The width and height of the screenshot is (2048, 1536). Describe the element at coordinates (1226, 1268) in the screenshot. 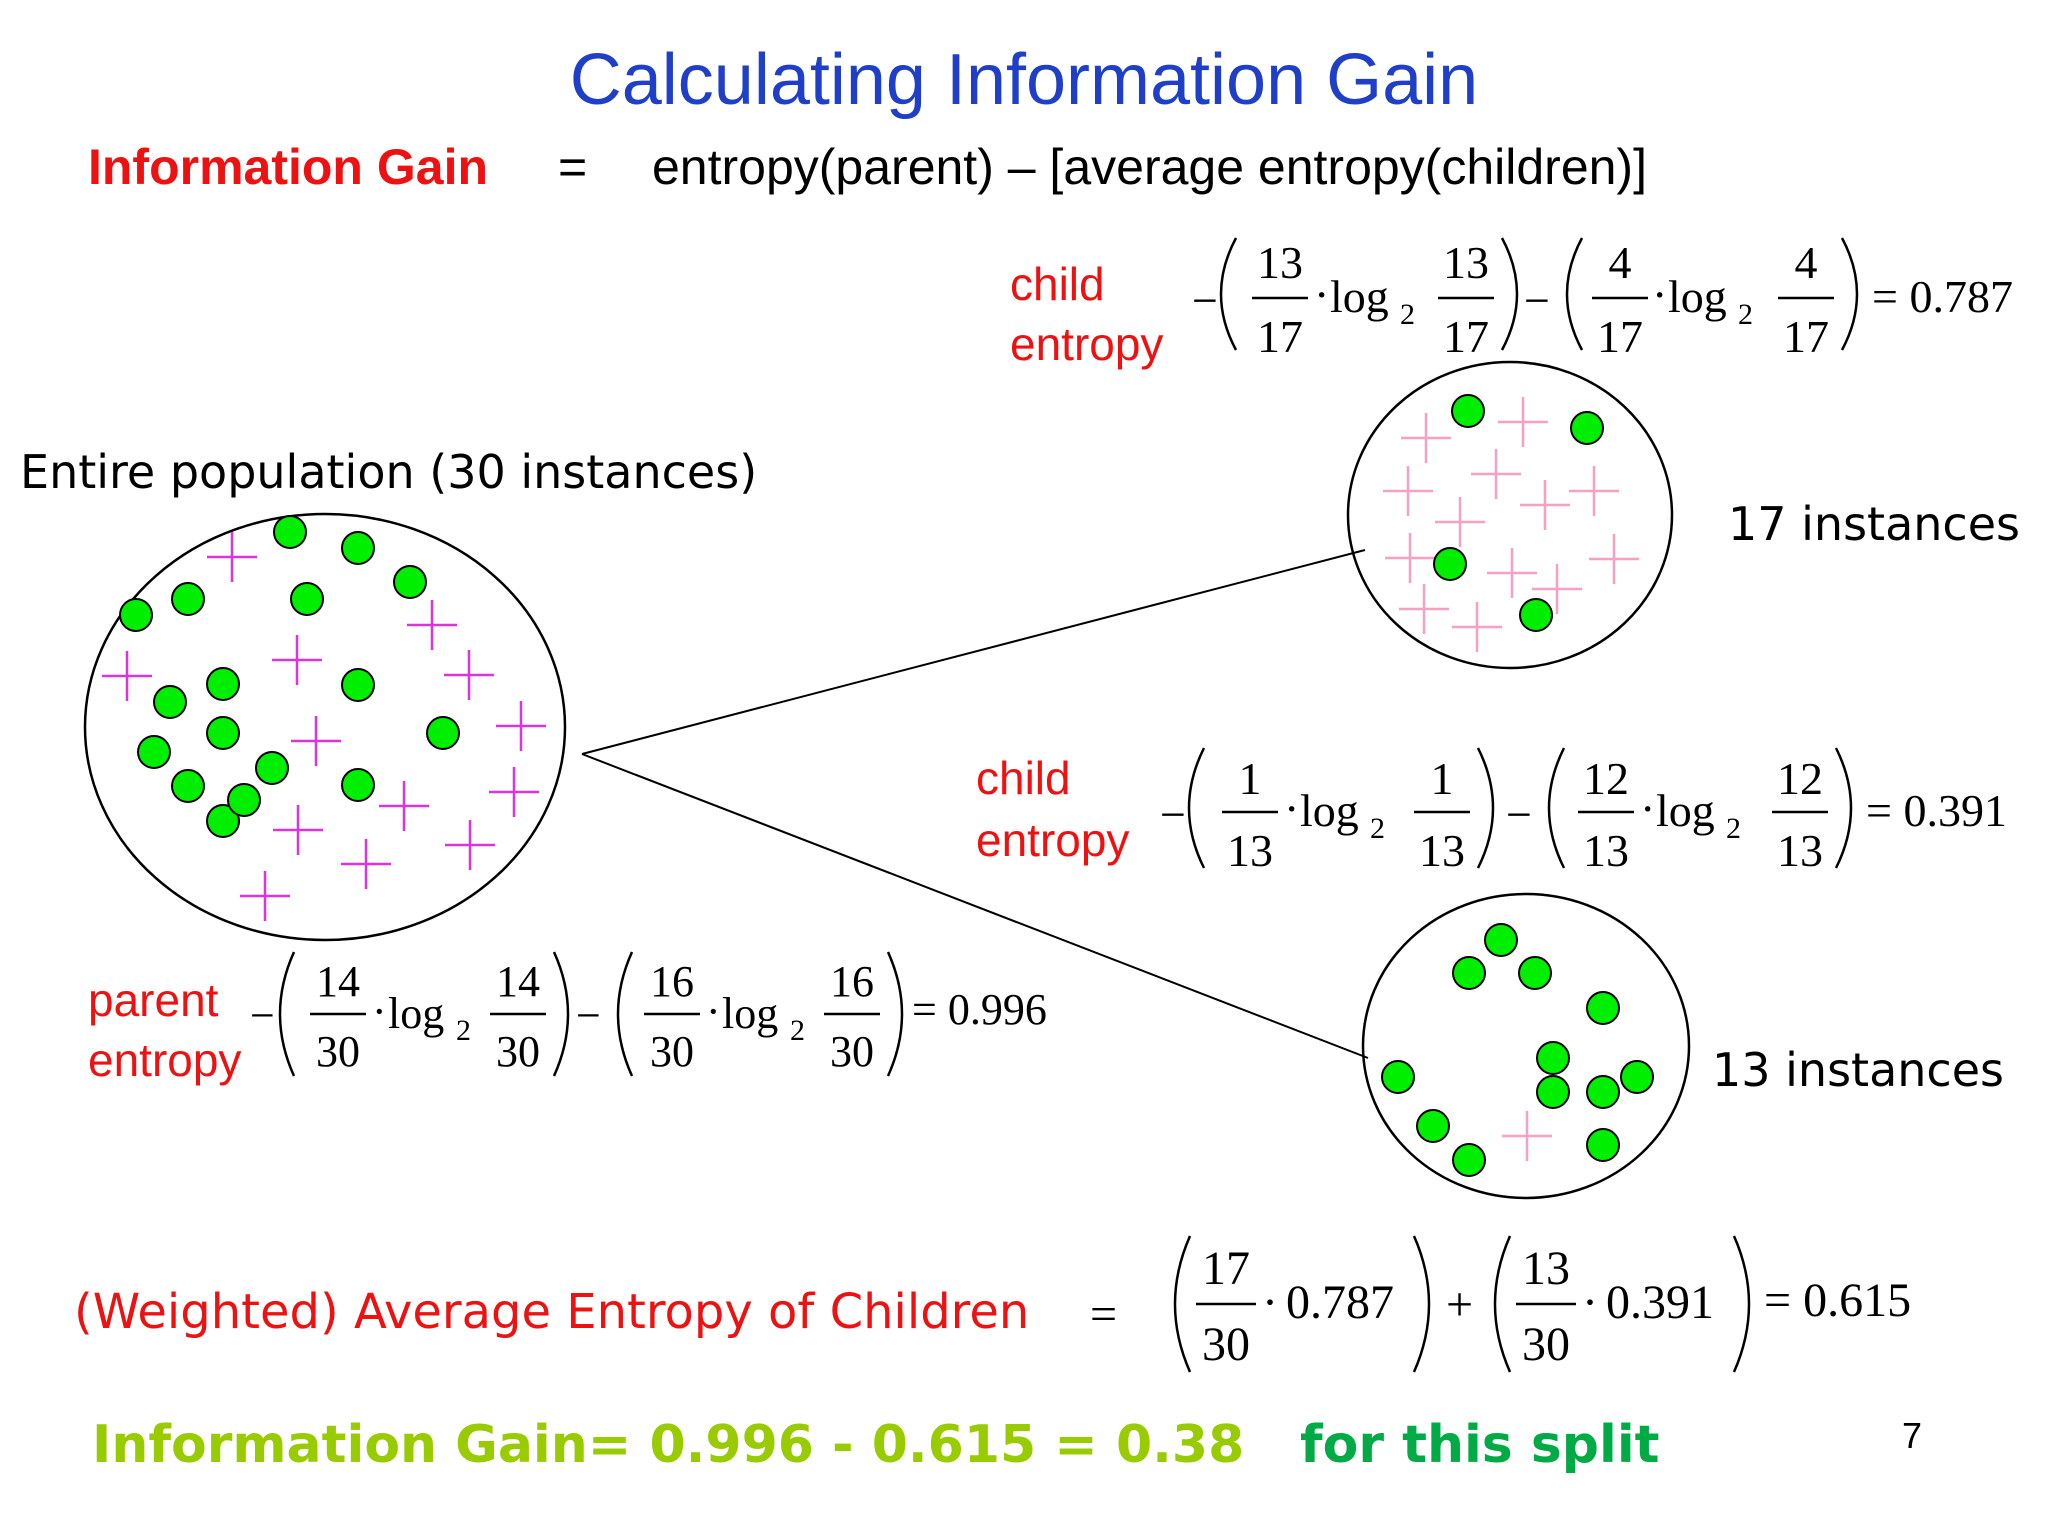

I see `weighted-numerator: 17` at that location.